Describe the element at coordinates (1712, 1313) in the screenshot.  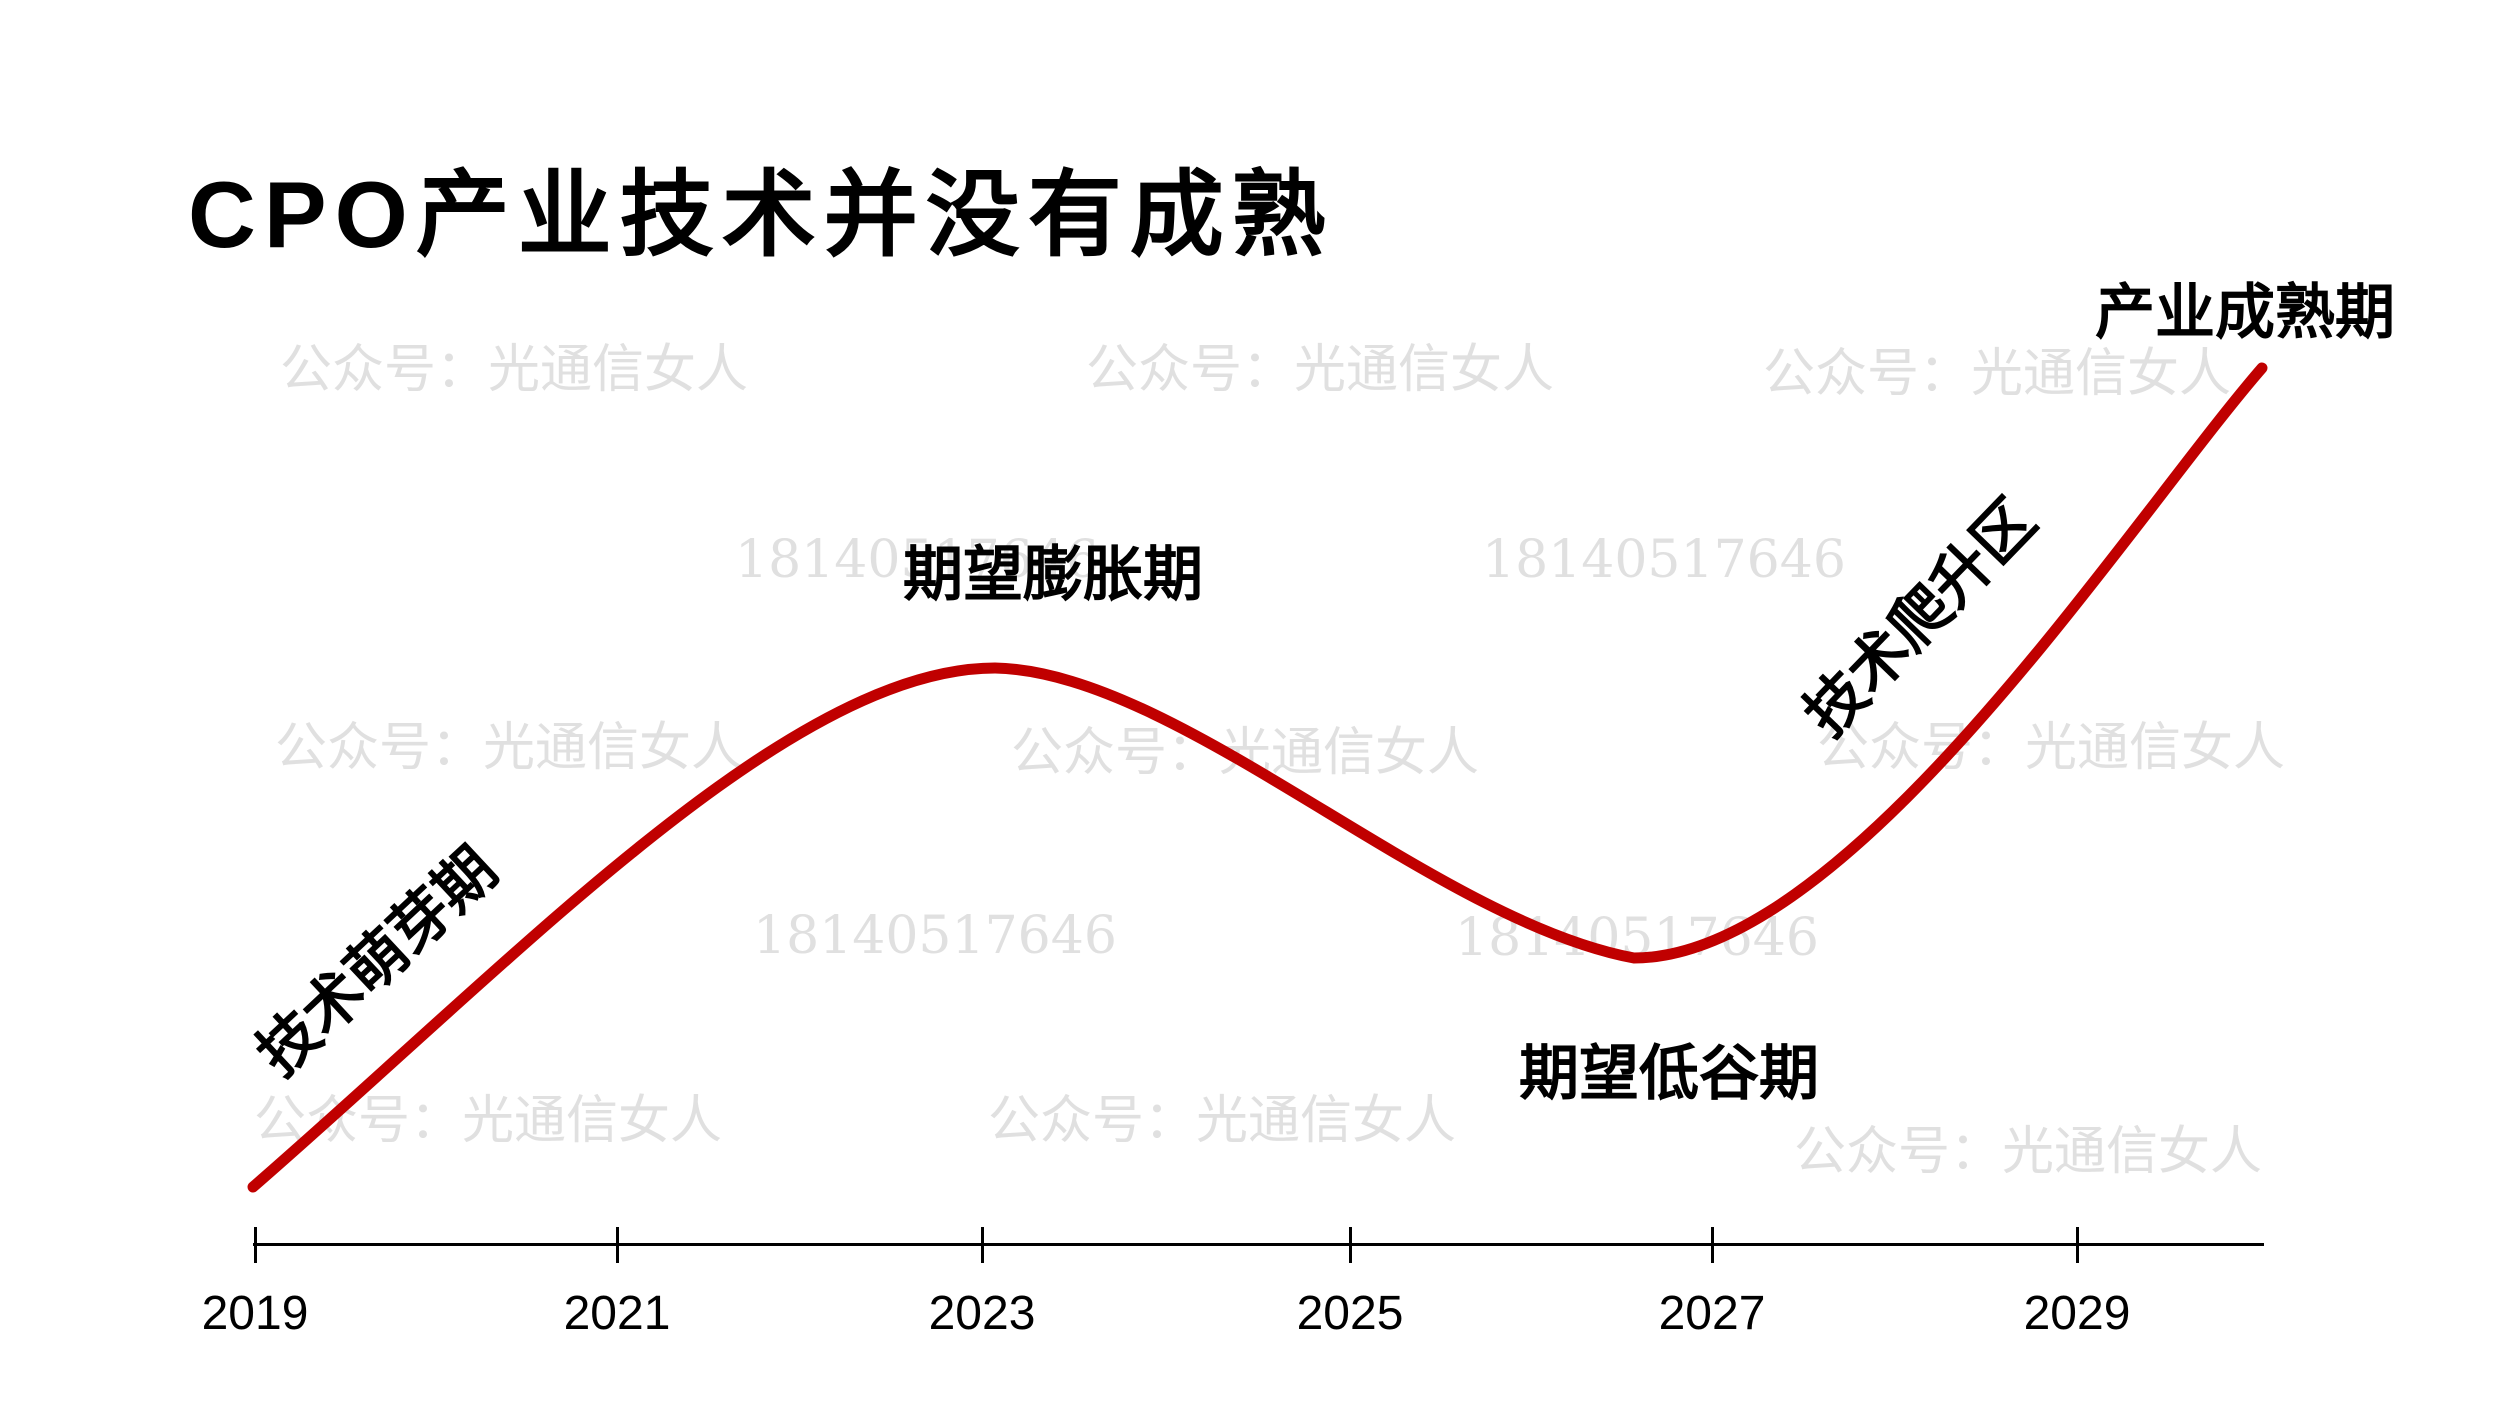
I see `x-tick-label-2027: 2027` at that location.